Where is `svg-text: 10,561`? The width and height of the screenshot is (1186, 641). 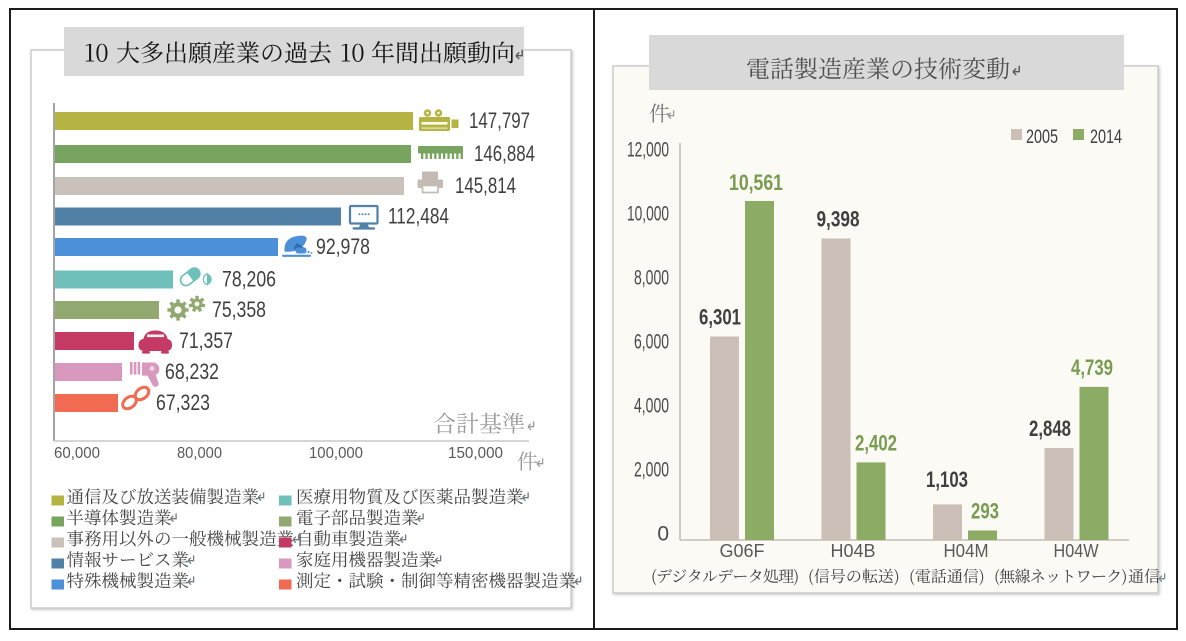 svg-text: 10,561 is located at coordinates (756, 182).